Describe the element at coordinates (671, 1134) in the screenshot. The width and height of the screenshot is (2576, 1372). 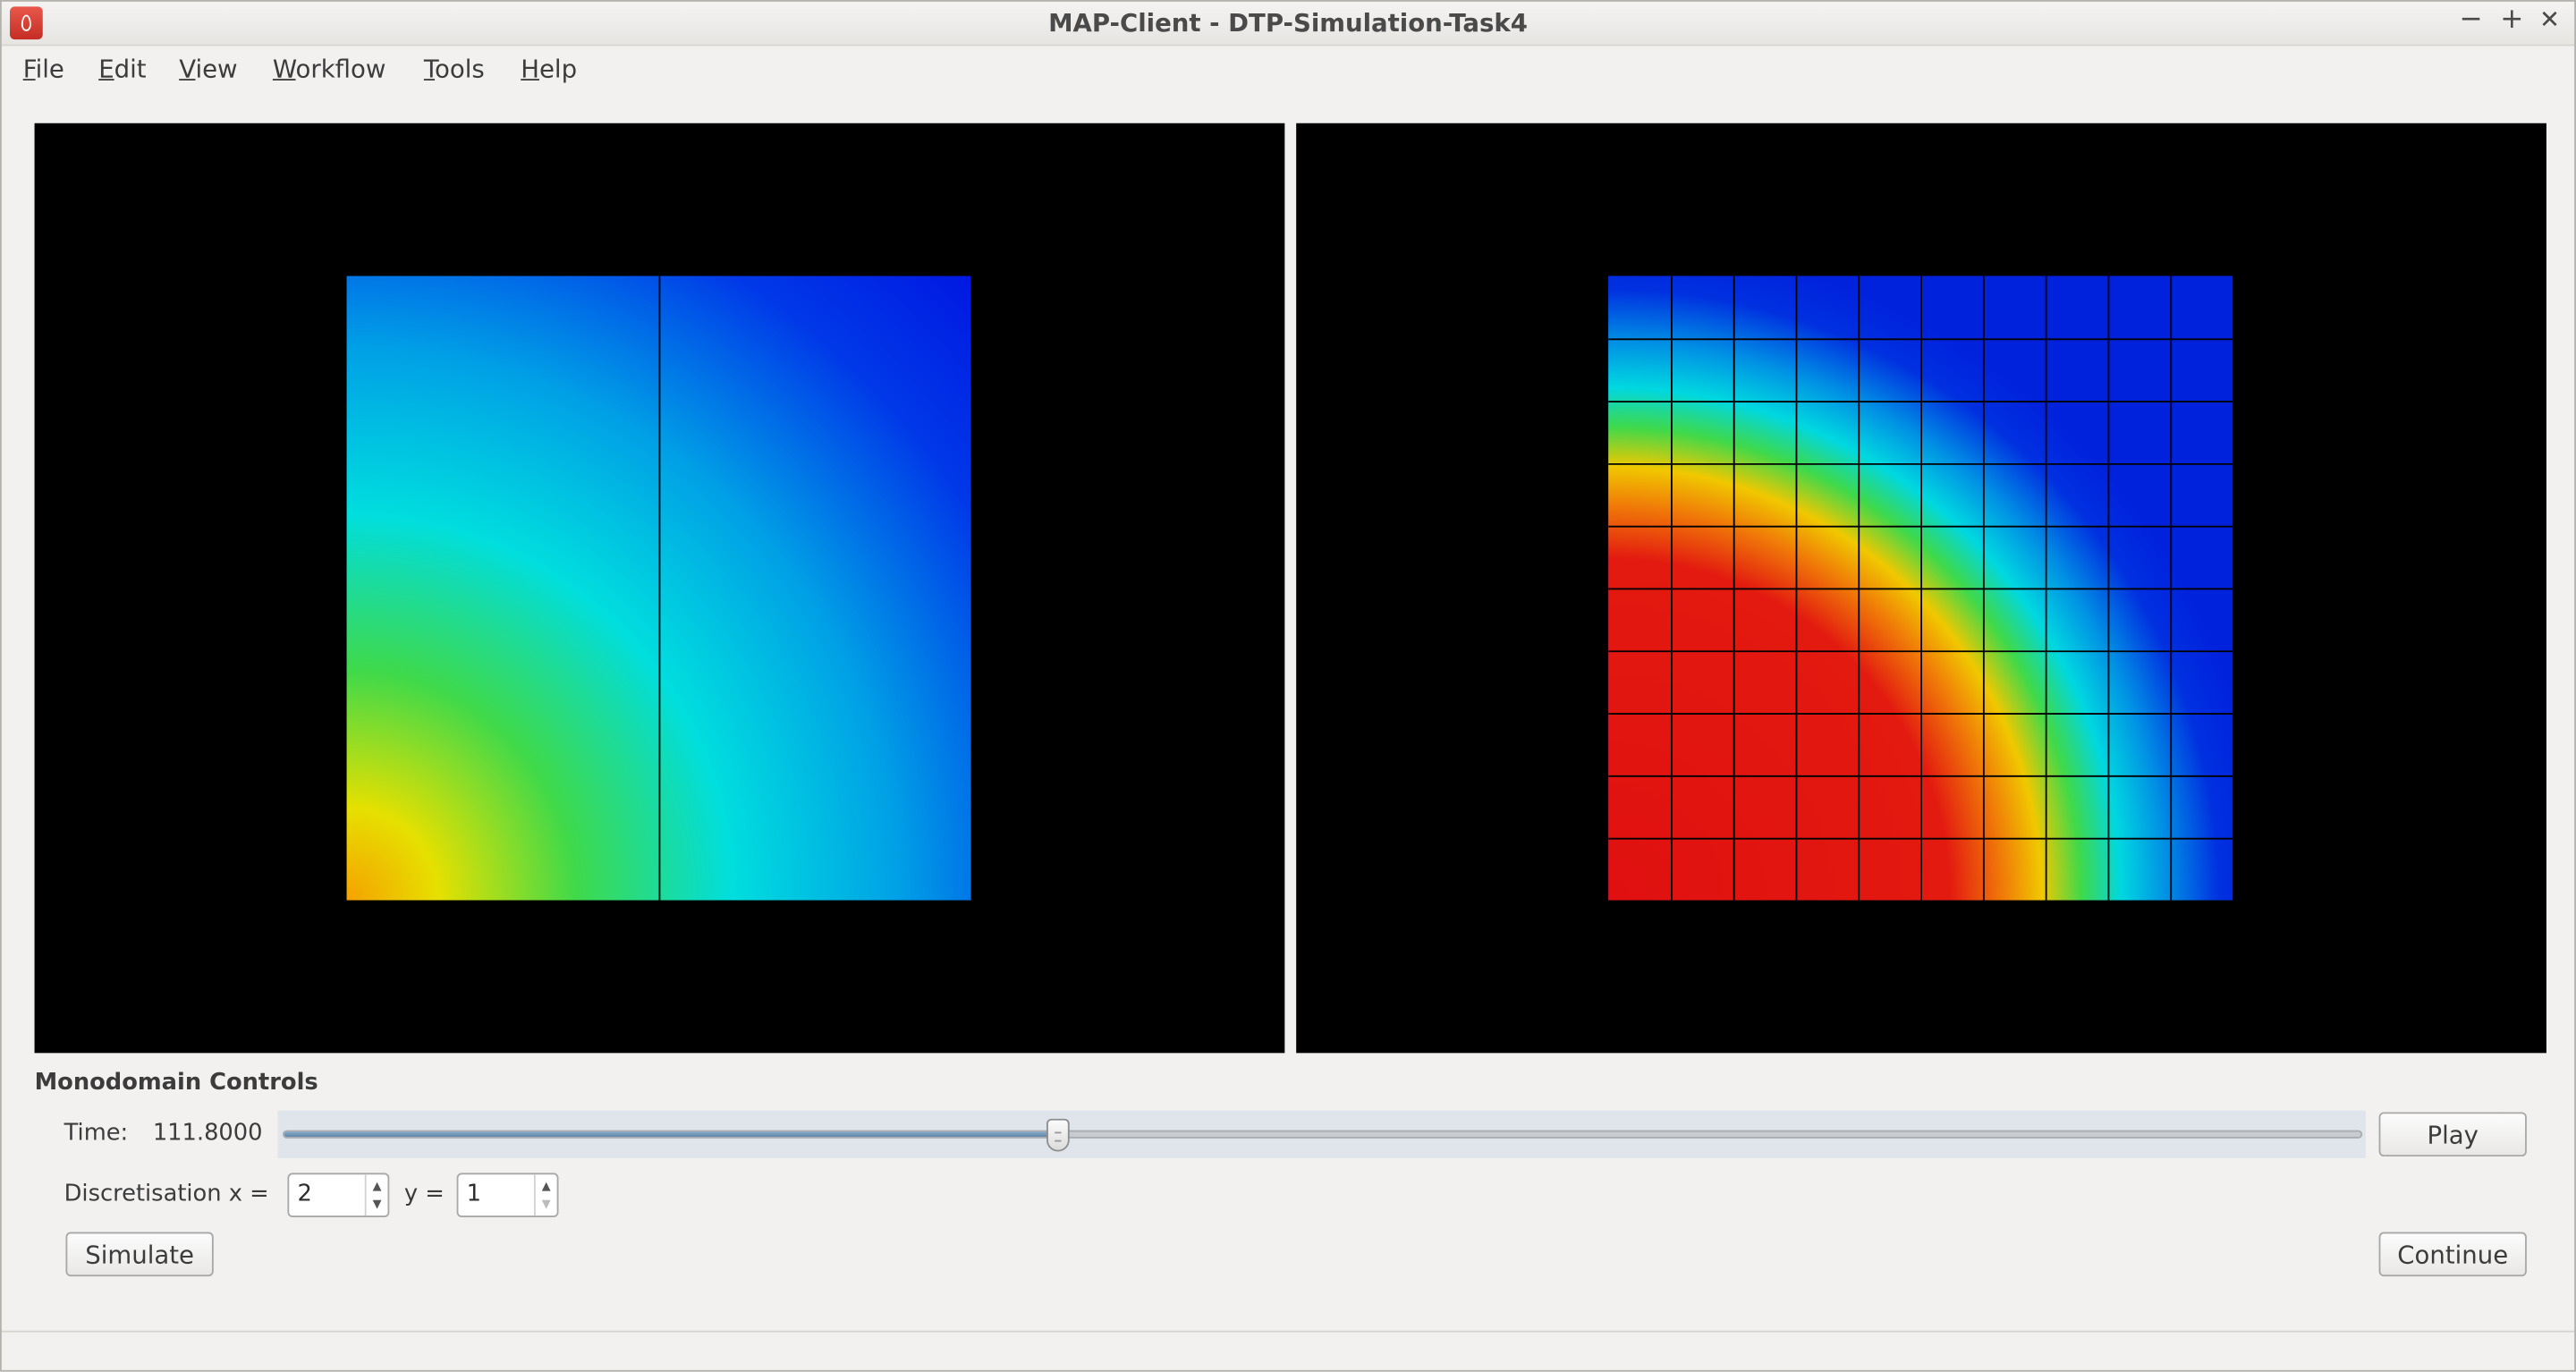
I see `time-slider-fill` at that location.